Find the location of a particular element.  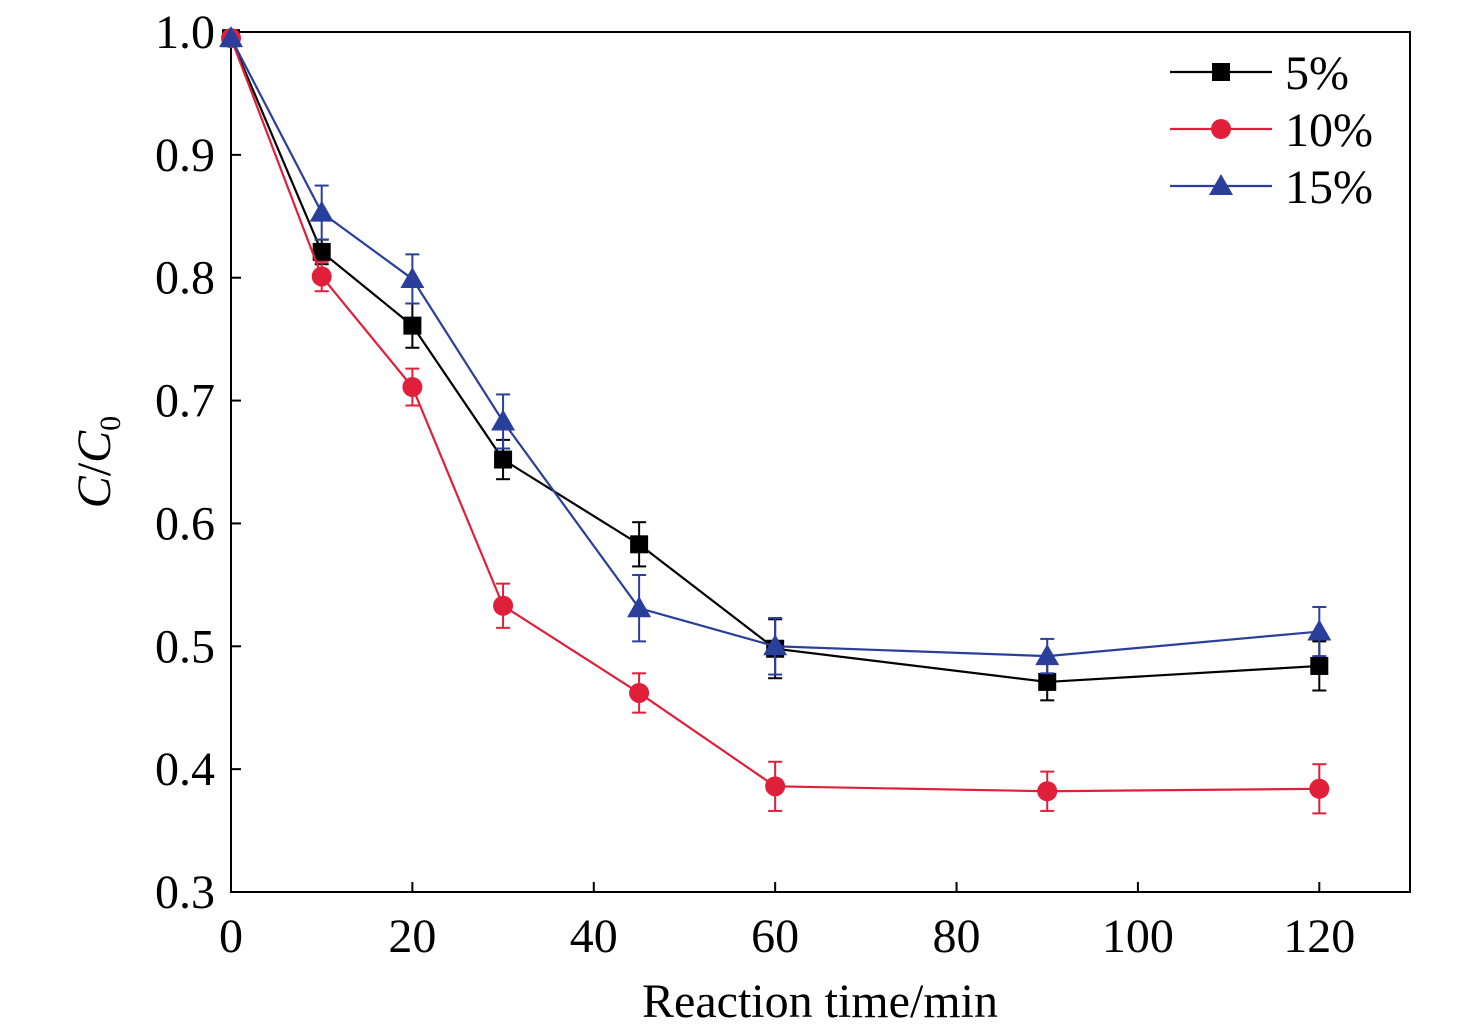

legend-item: 15% is located at coordinates (1271, 187).